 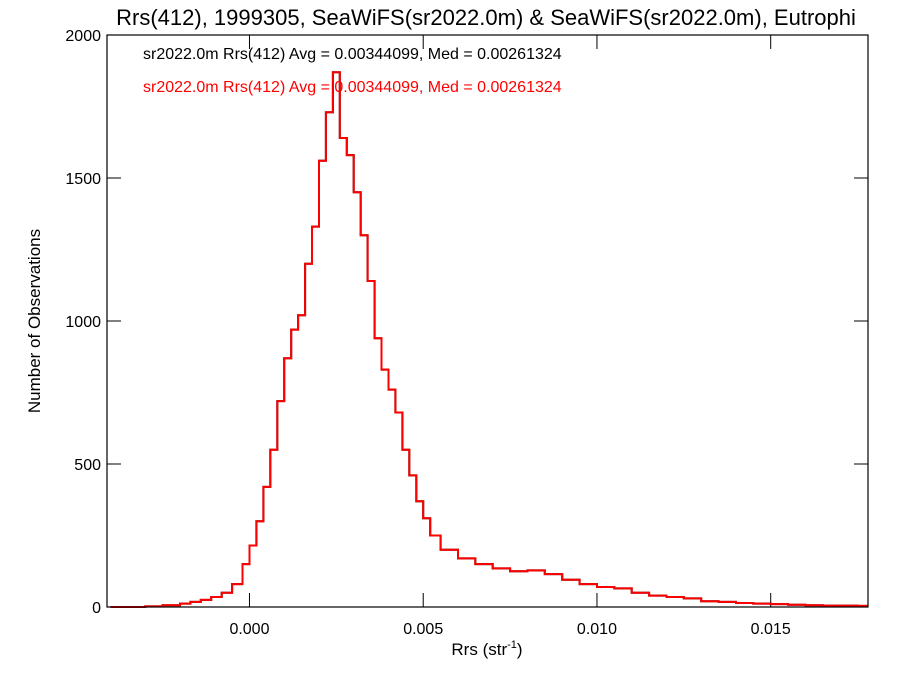 I want to click on x-axis-label: Rrs (str-1), so click(x=486, y=649).